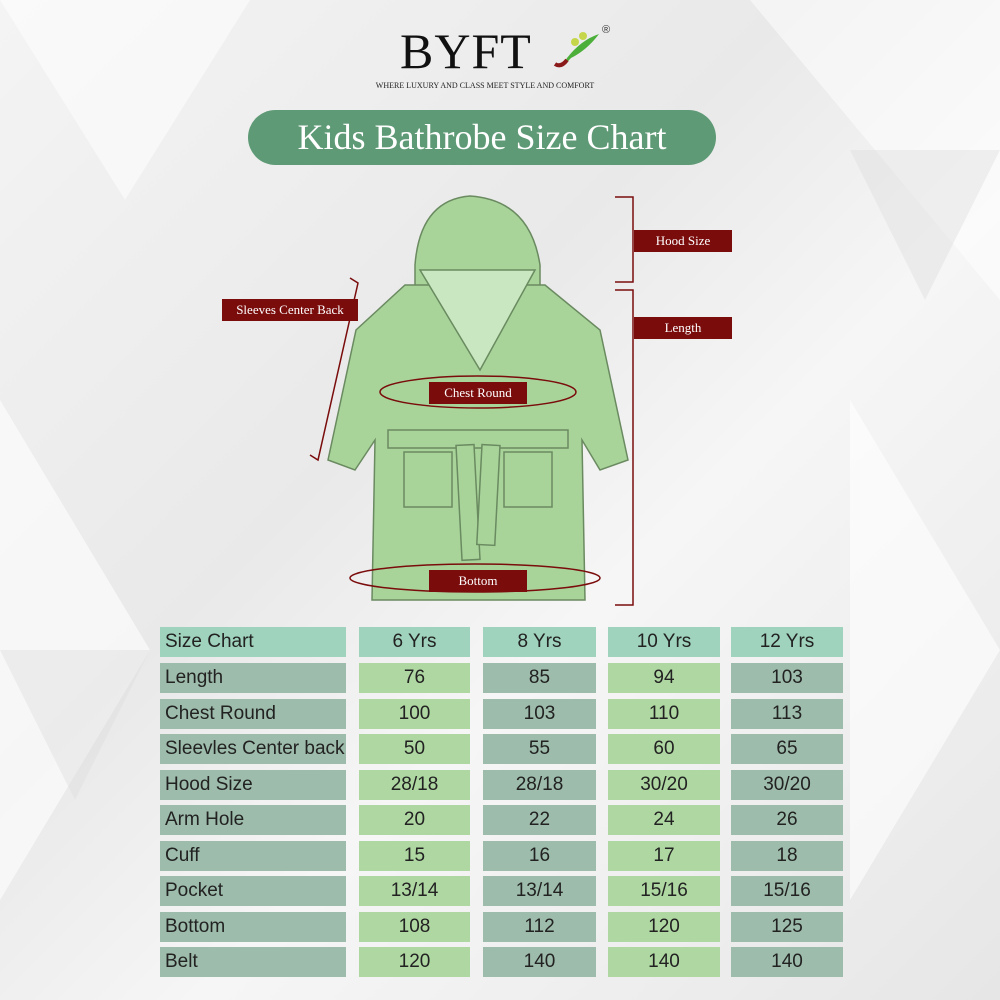 The height and width of the screenshot is (1000, 1000). Describe the element at coordinates (466, 51) in the screenshot. I see `brand-logo: BYFT` at that location.